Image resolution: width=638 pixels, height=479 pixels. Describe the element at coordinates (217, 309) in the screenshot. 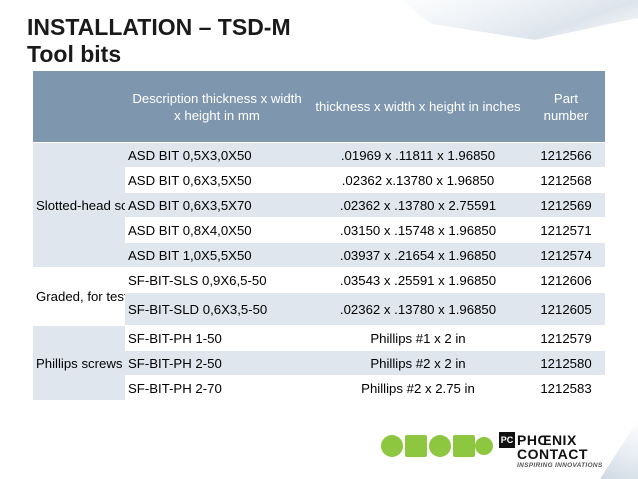

I see `cell-description: SF-BIT-SLD 0,6X3,5-50` at that location.